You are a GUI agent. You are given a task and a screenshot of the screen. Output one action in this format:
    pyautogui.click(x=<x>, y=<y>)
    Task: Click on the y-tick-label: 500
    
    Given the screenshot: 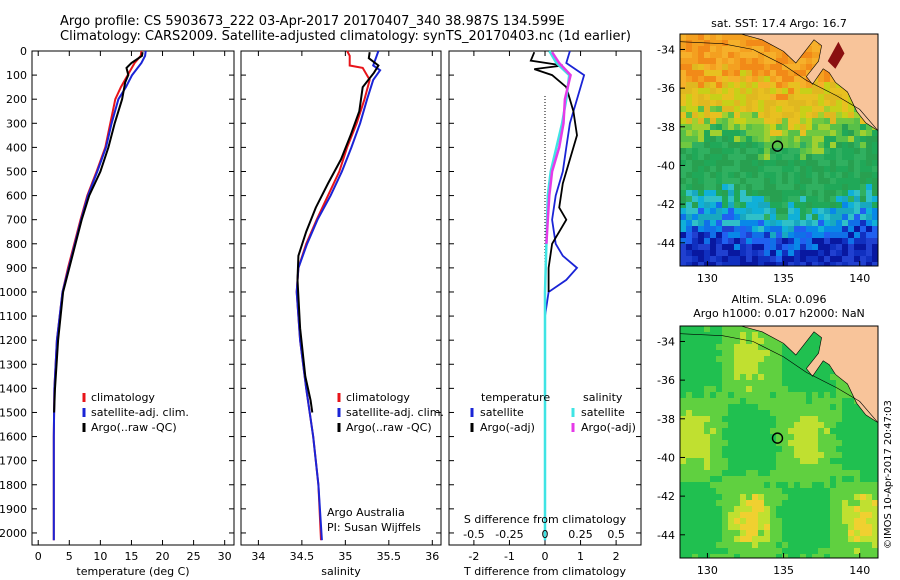 What is the action you would take?
    pyautogui.click(x=16, y=171)
    